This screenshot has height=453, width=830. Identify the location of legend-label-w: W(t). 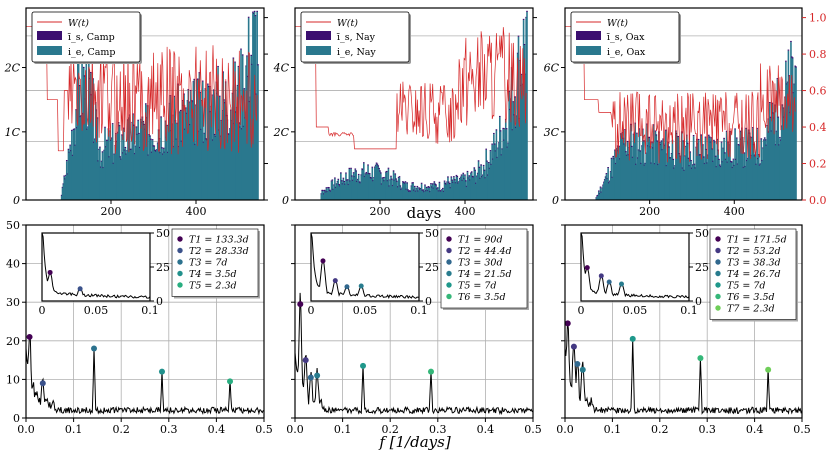
(78, 23).